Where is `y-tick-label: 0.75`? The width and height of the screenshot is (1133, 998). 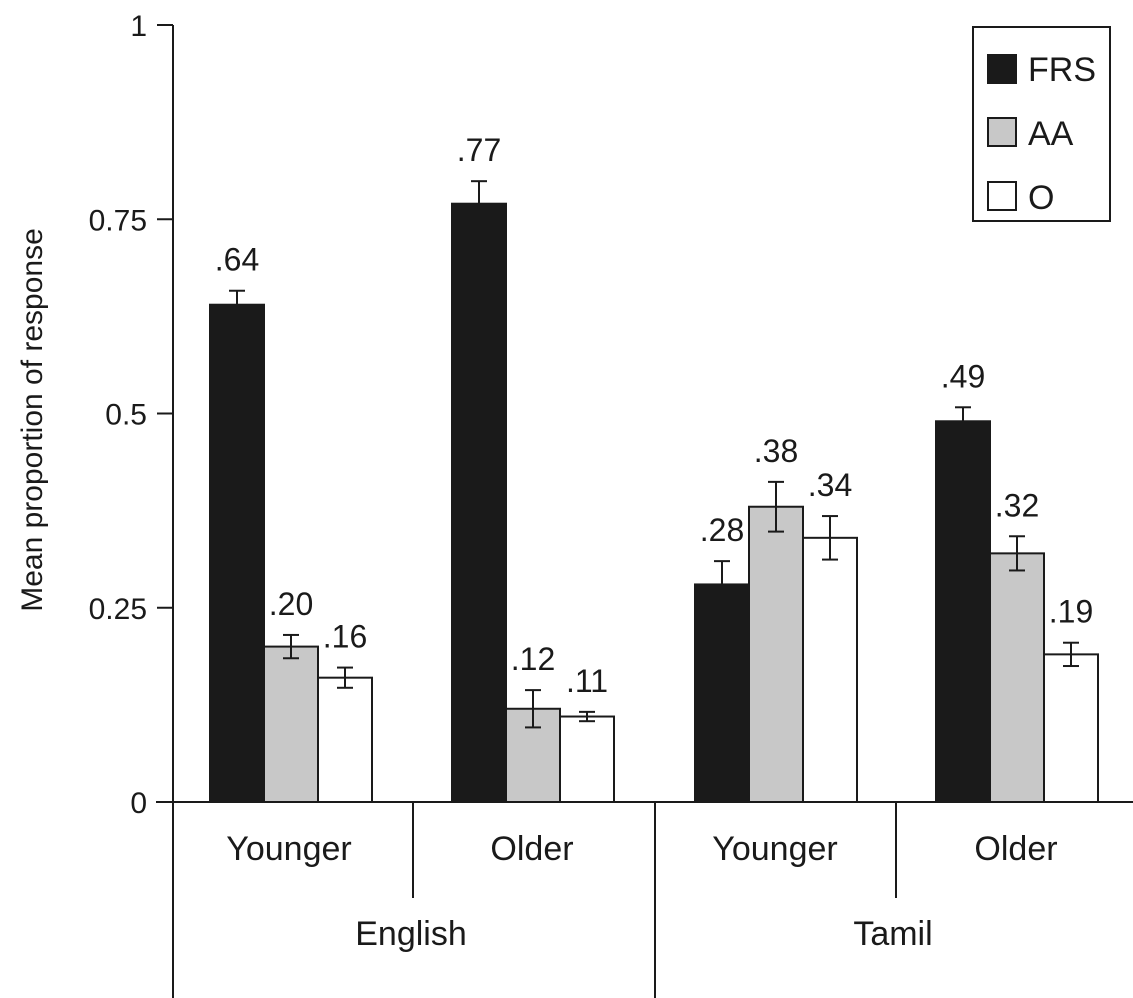
y-tick-label: 0.75 is located at coordinates (118, 220).